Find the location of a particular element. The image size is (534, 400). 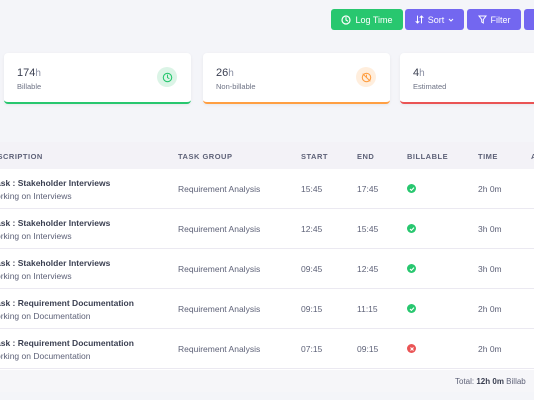

clock-icon is located at coordinates (346, 19).